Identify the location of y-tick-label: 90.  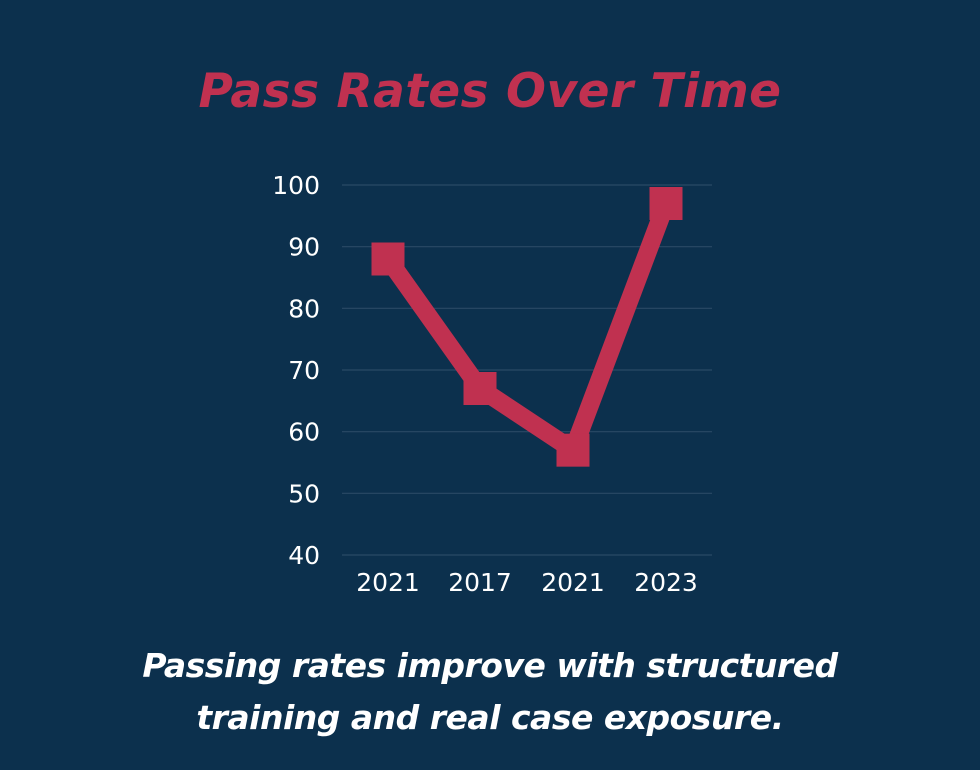
(304, 247).